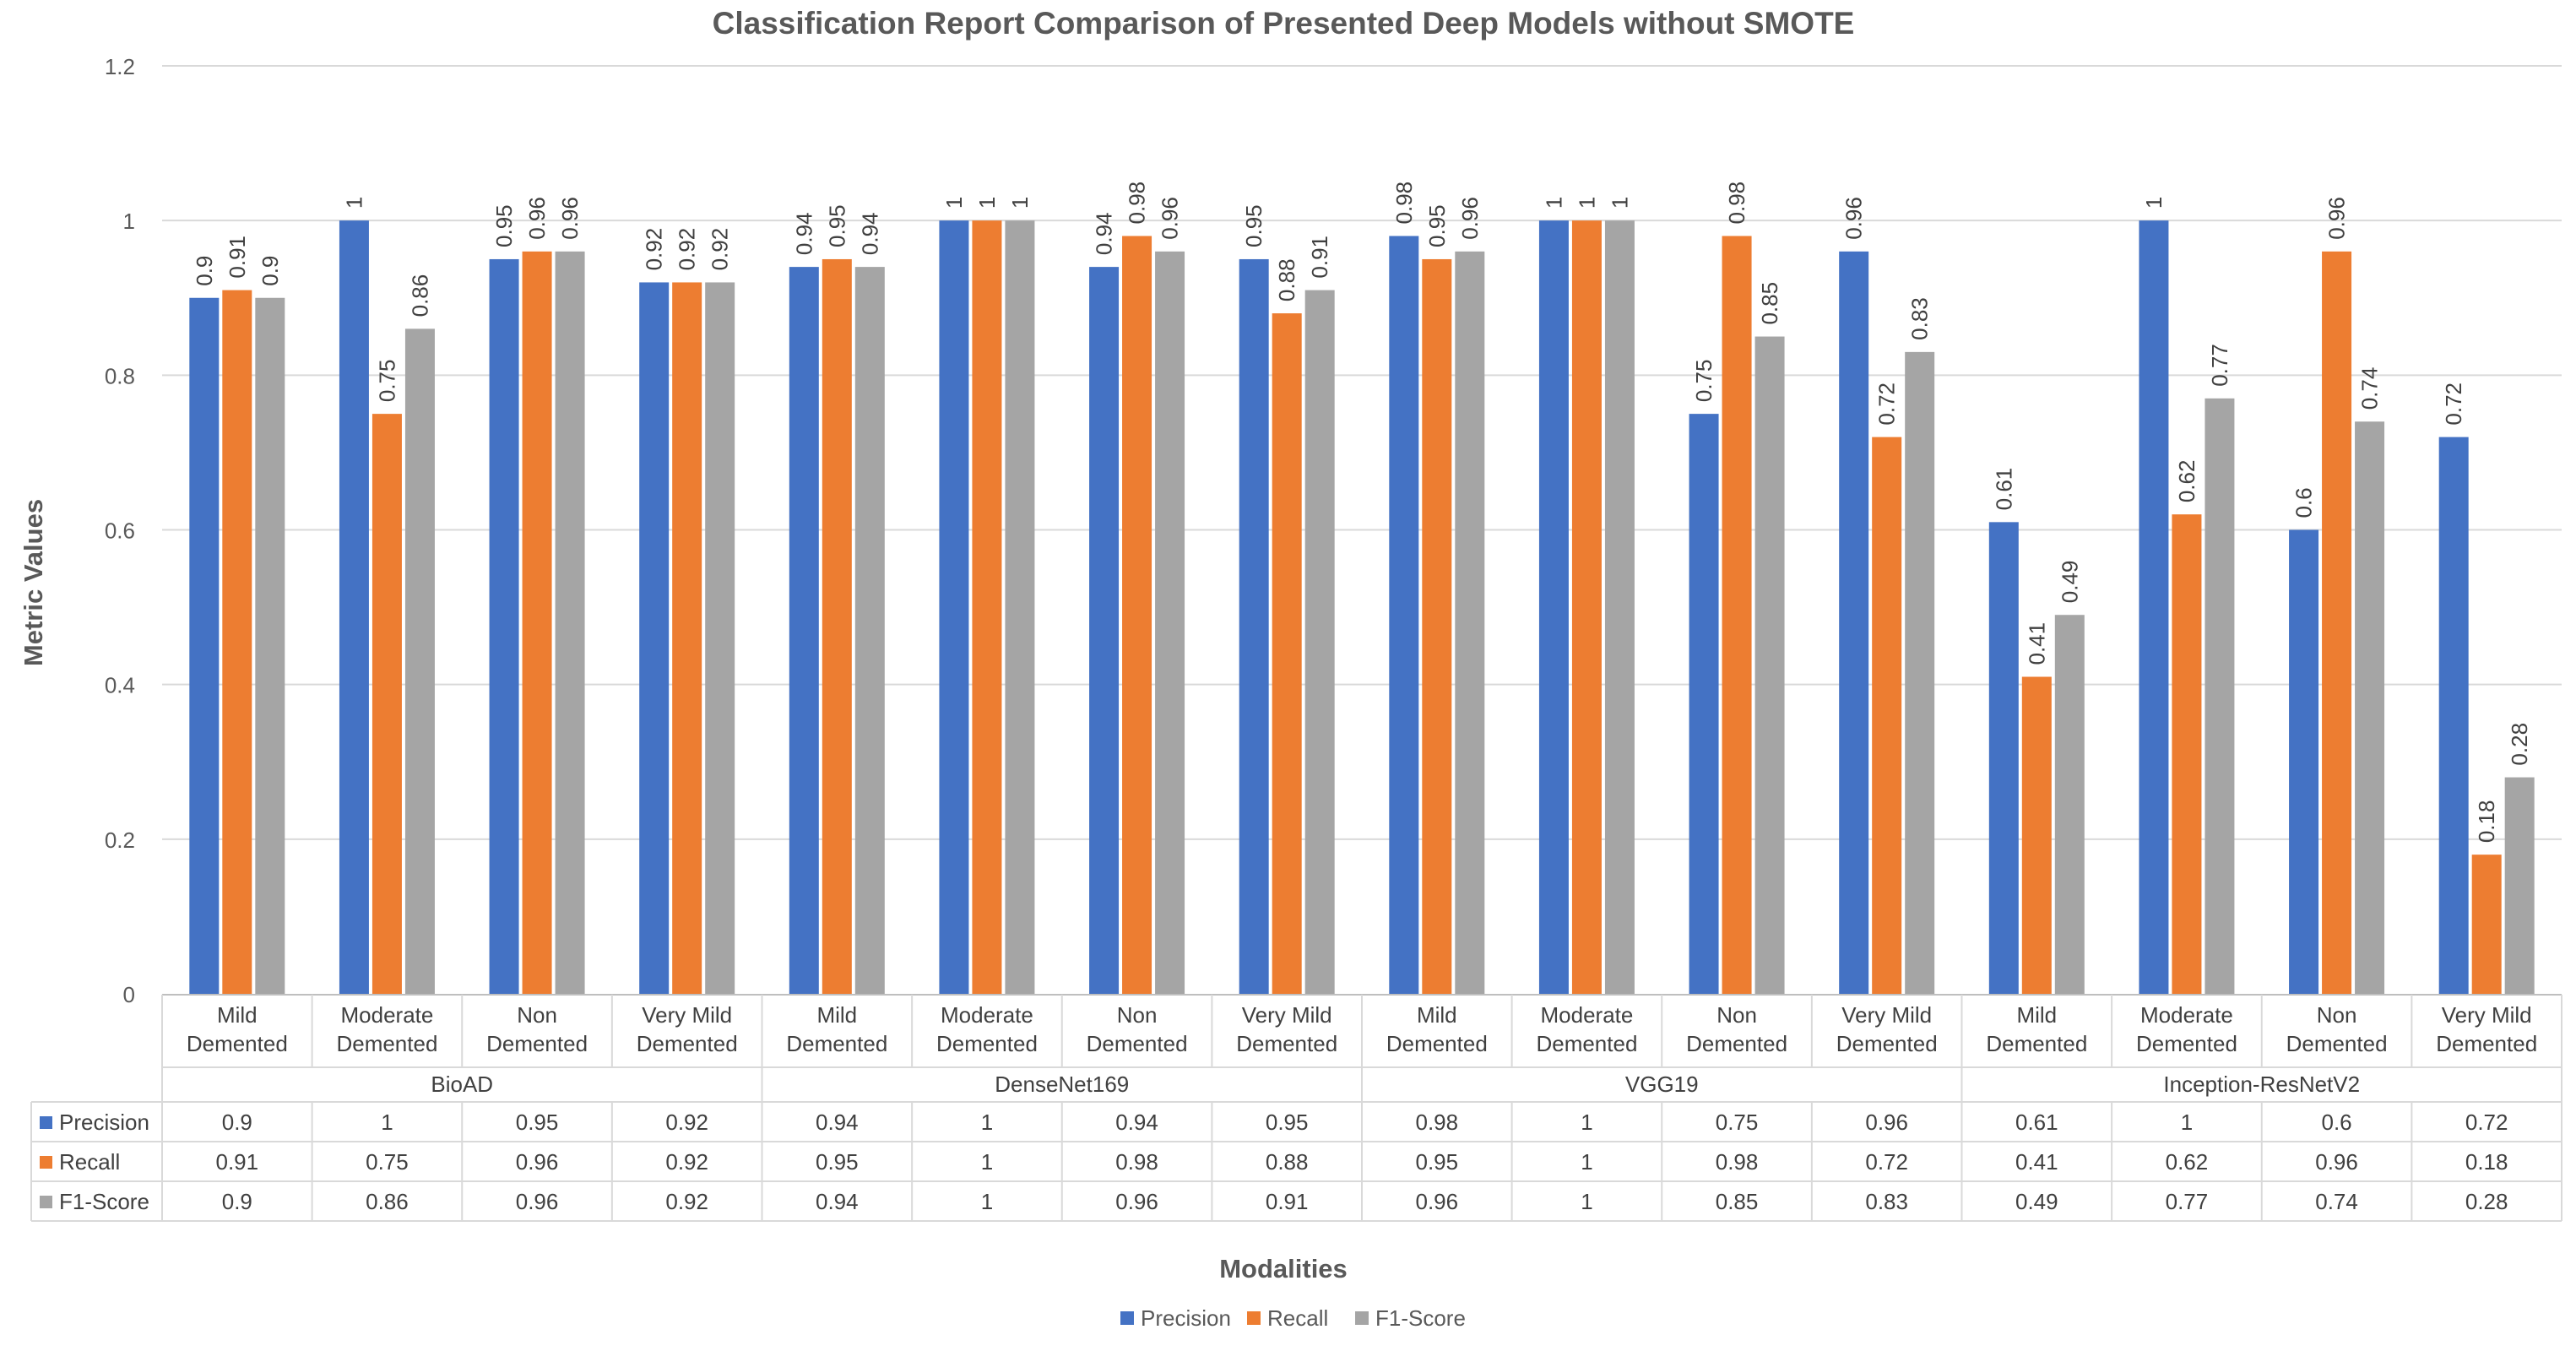 The width and height of the screenshot is (2576, 1362). I want to click on data-label: 0.75, so click(387, 381).